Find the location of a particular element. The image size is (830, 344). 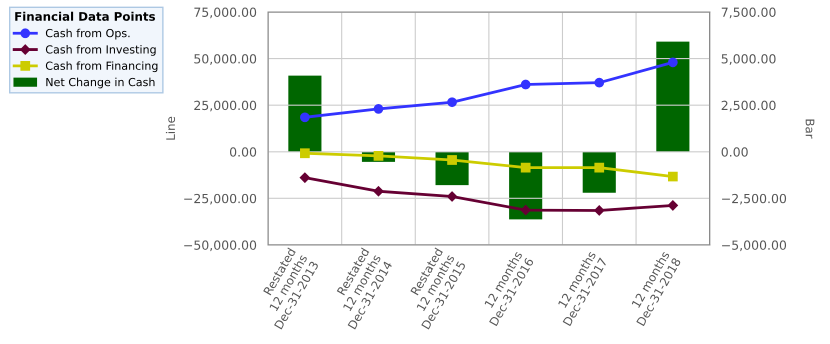

y2-tick-label: 2,500.00 is located at coordinates (749, 106).